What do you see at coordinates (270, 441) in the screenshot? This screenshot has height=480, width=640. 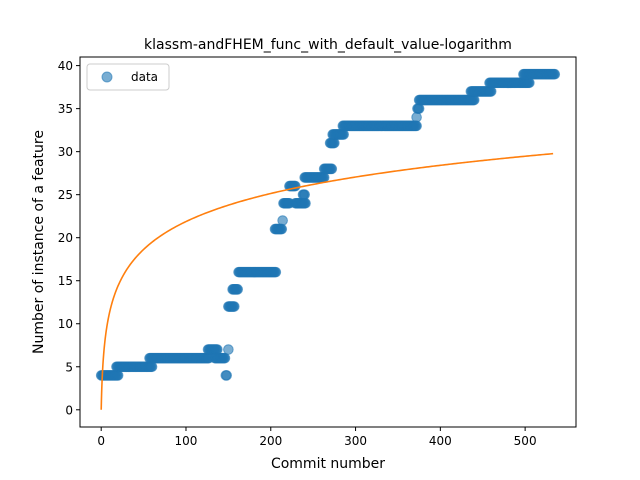 I see `x-tick-label: 200` at bounding box center [270, 441].